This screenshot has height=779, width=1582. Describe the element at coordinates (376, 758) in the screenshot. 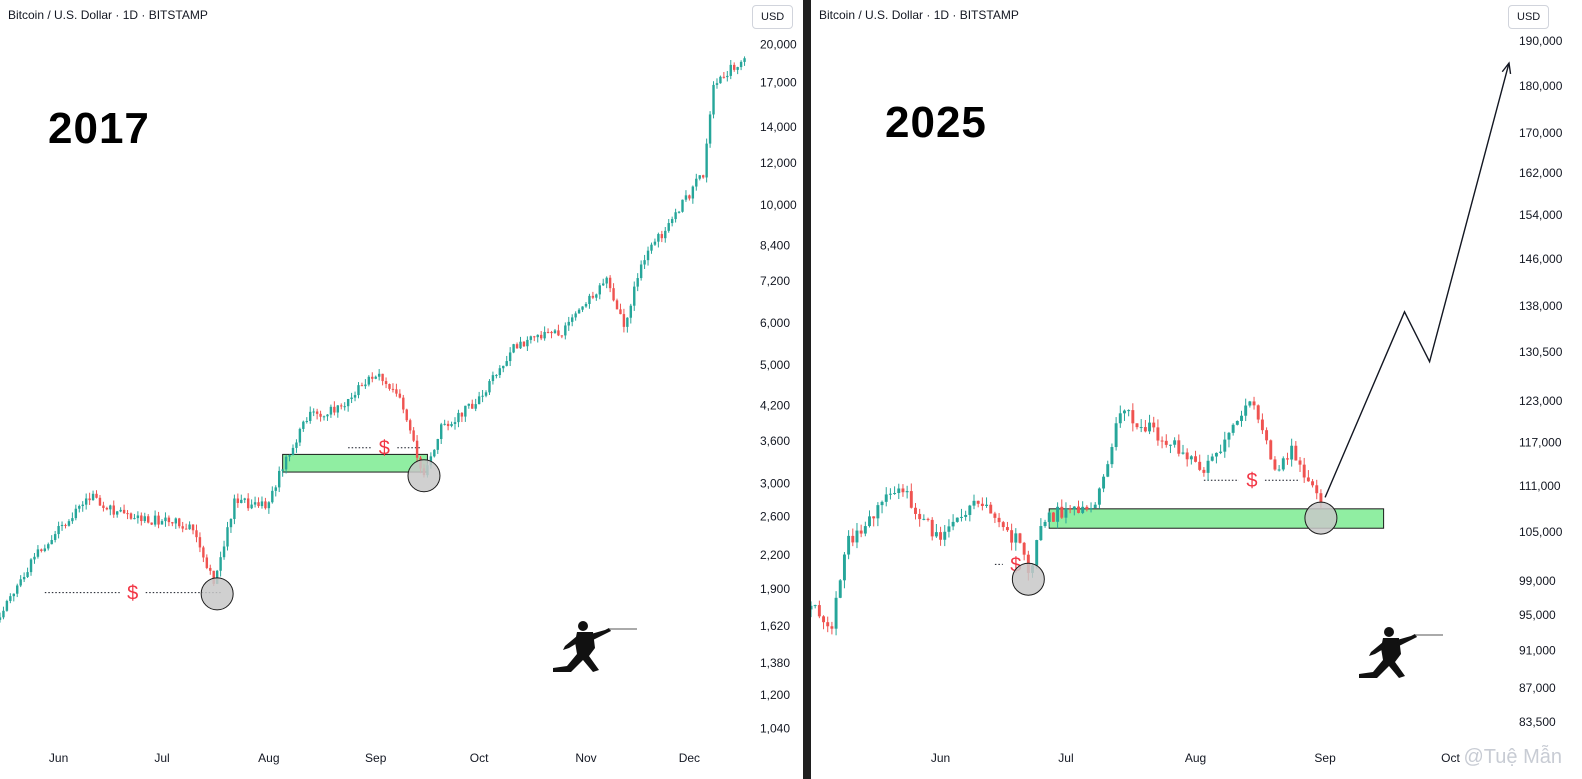

I see `time-tick-label: Sep` at that location.